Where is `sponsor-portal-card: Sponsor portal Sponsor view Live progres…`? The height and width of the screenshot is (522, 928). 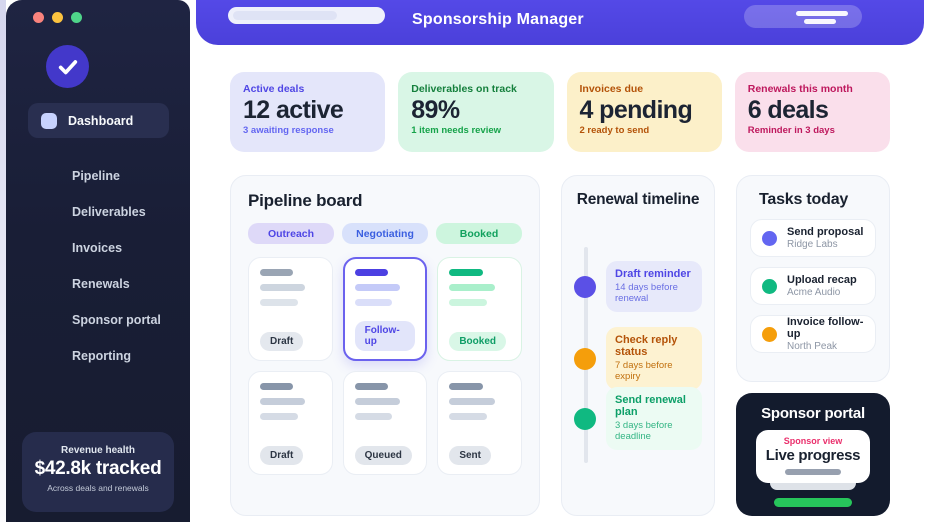 sponsor-portal-card: Sponsor portal Sponsor view Live progres… is located at coordinates (813, 454).